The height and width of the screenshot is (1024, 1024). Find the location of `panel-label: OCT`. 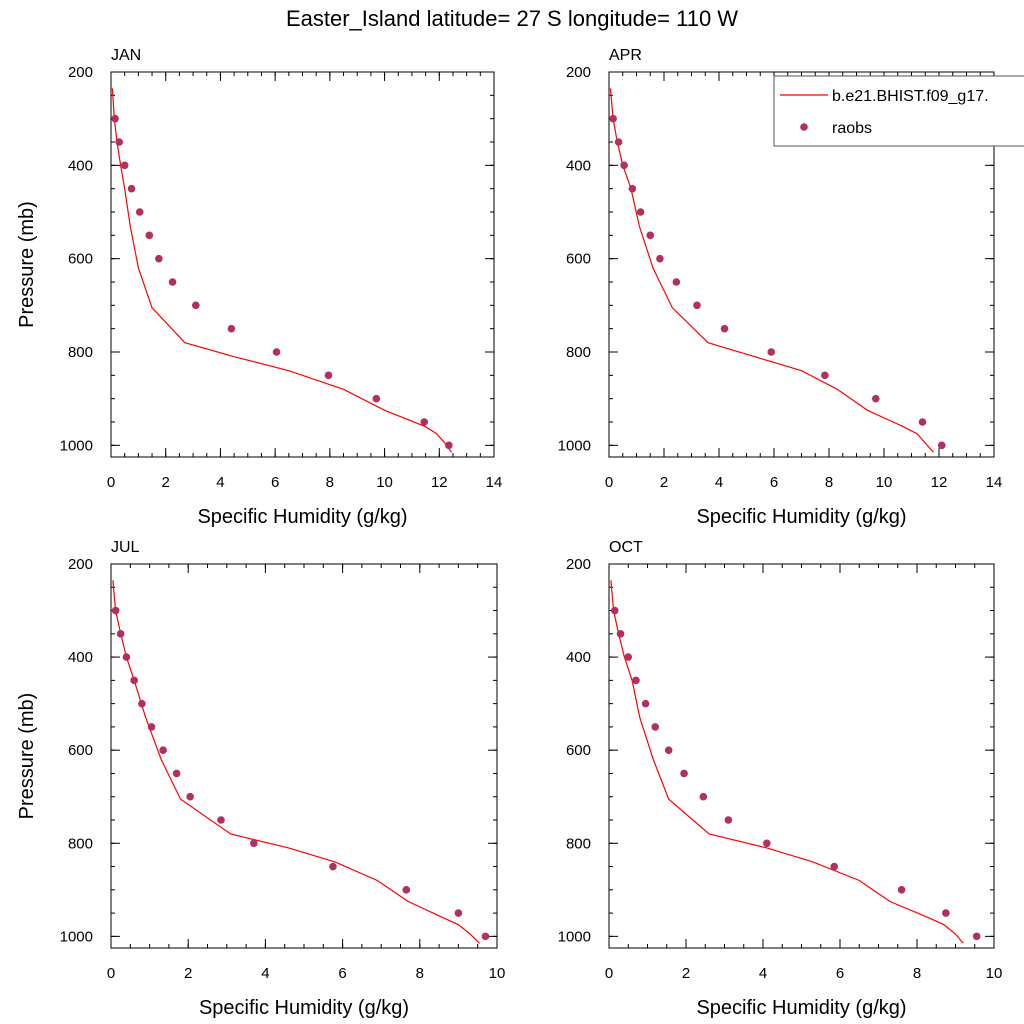

panel-label: OCT is located at coordinates (626, 547).